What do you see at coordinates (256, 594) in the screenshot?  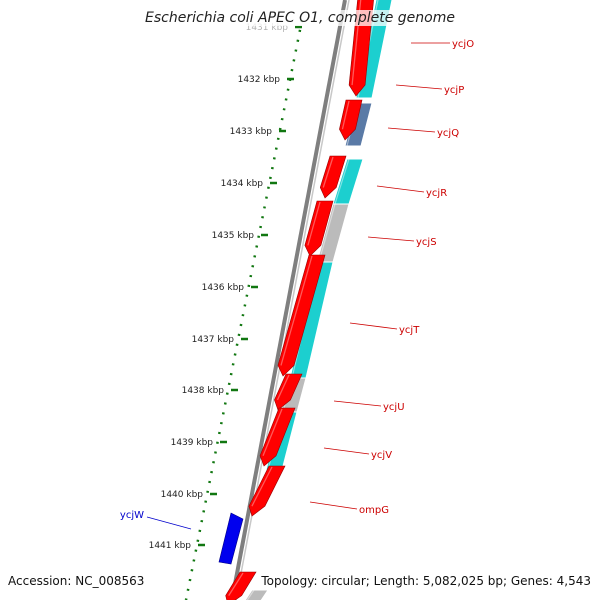 I see `cds-segment` at bounding box center [256, 594].